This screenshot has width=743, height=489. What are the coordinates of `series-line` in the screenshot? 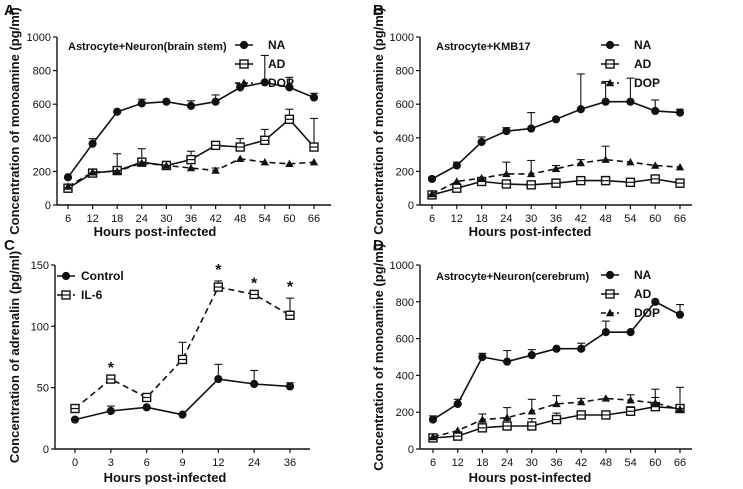 It's located at (556, 417).